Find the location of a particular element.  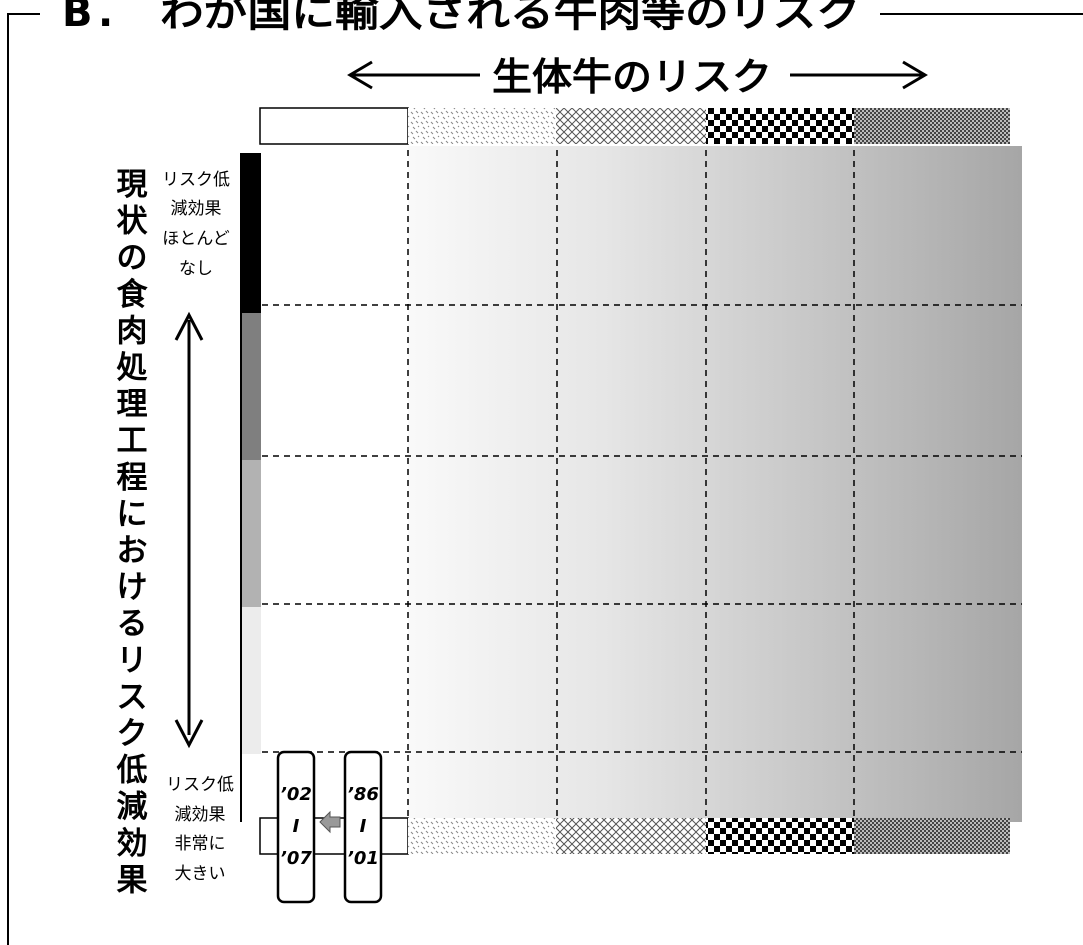

left-axis-label-char: け is located at coordinates (132, 588).